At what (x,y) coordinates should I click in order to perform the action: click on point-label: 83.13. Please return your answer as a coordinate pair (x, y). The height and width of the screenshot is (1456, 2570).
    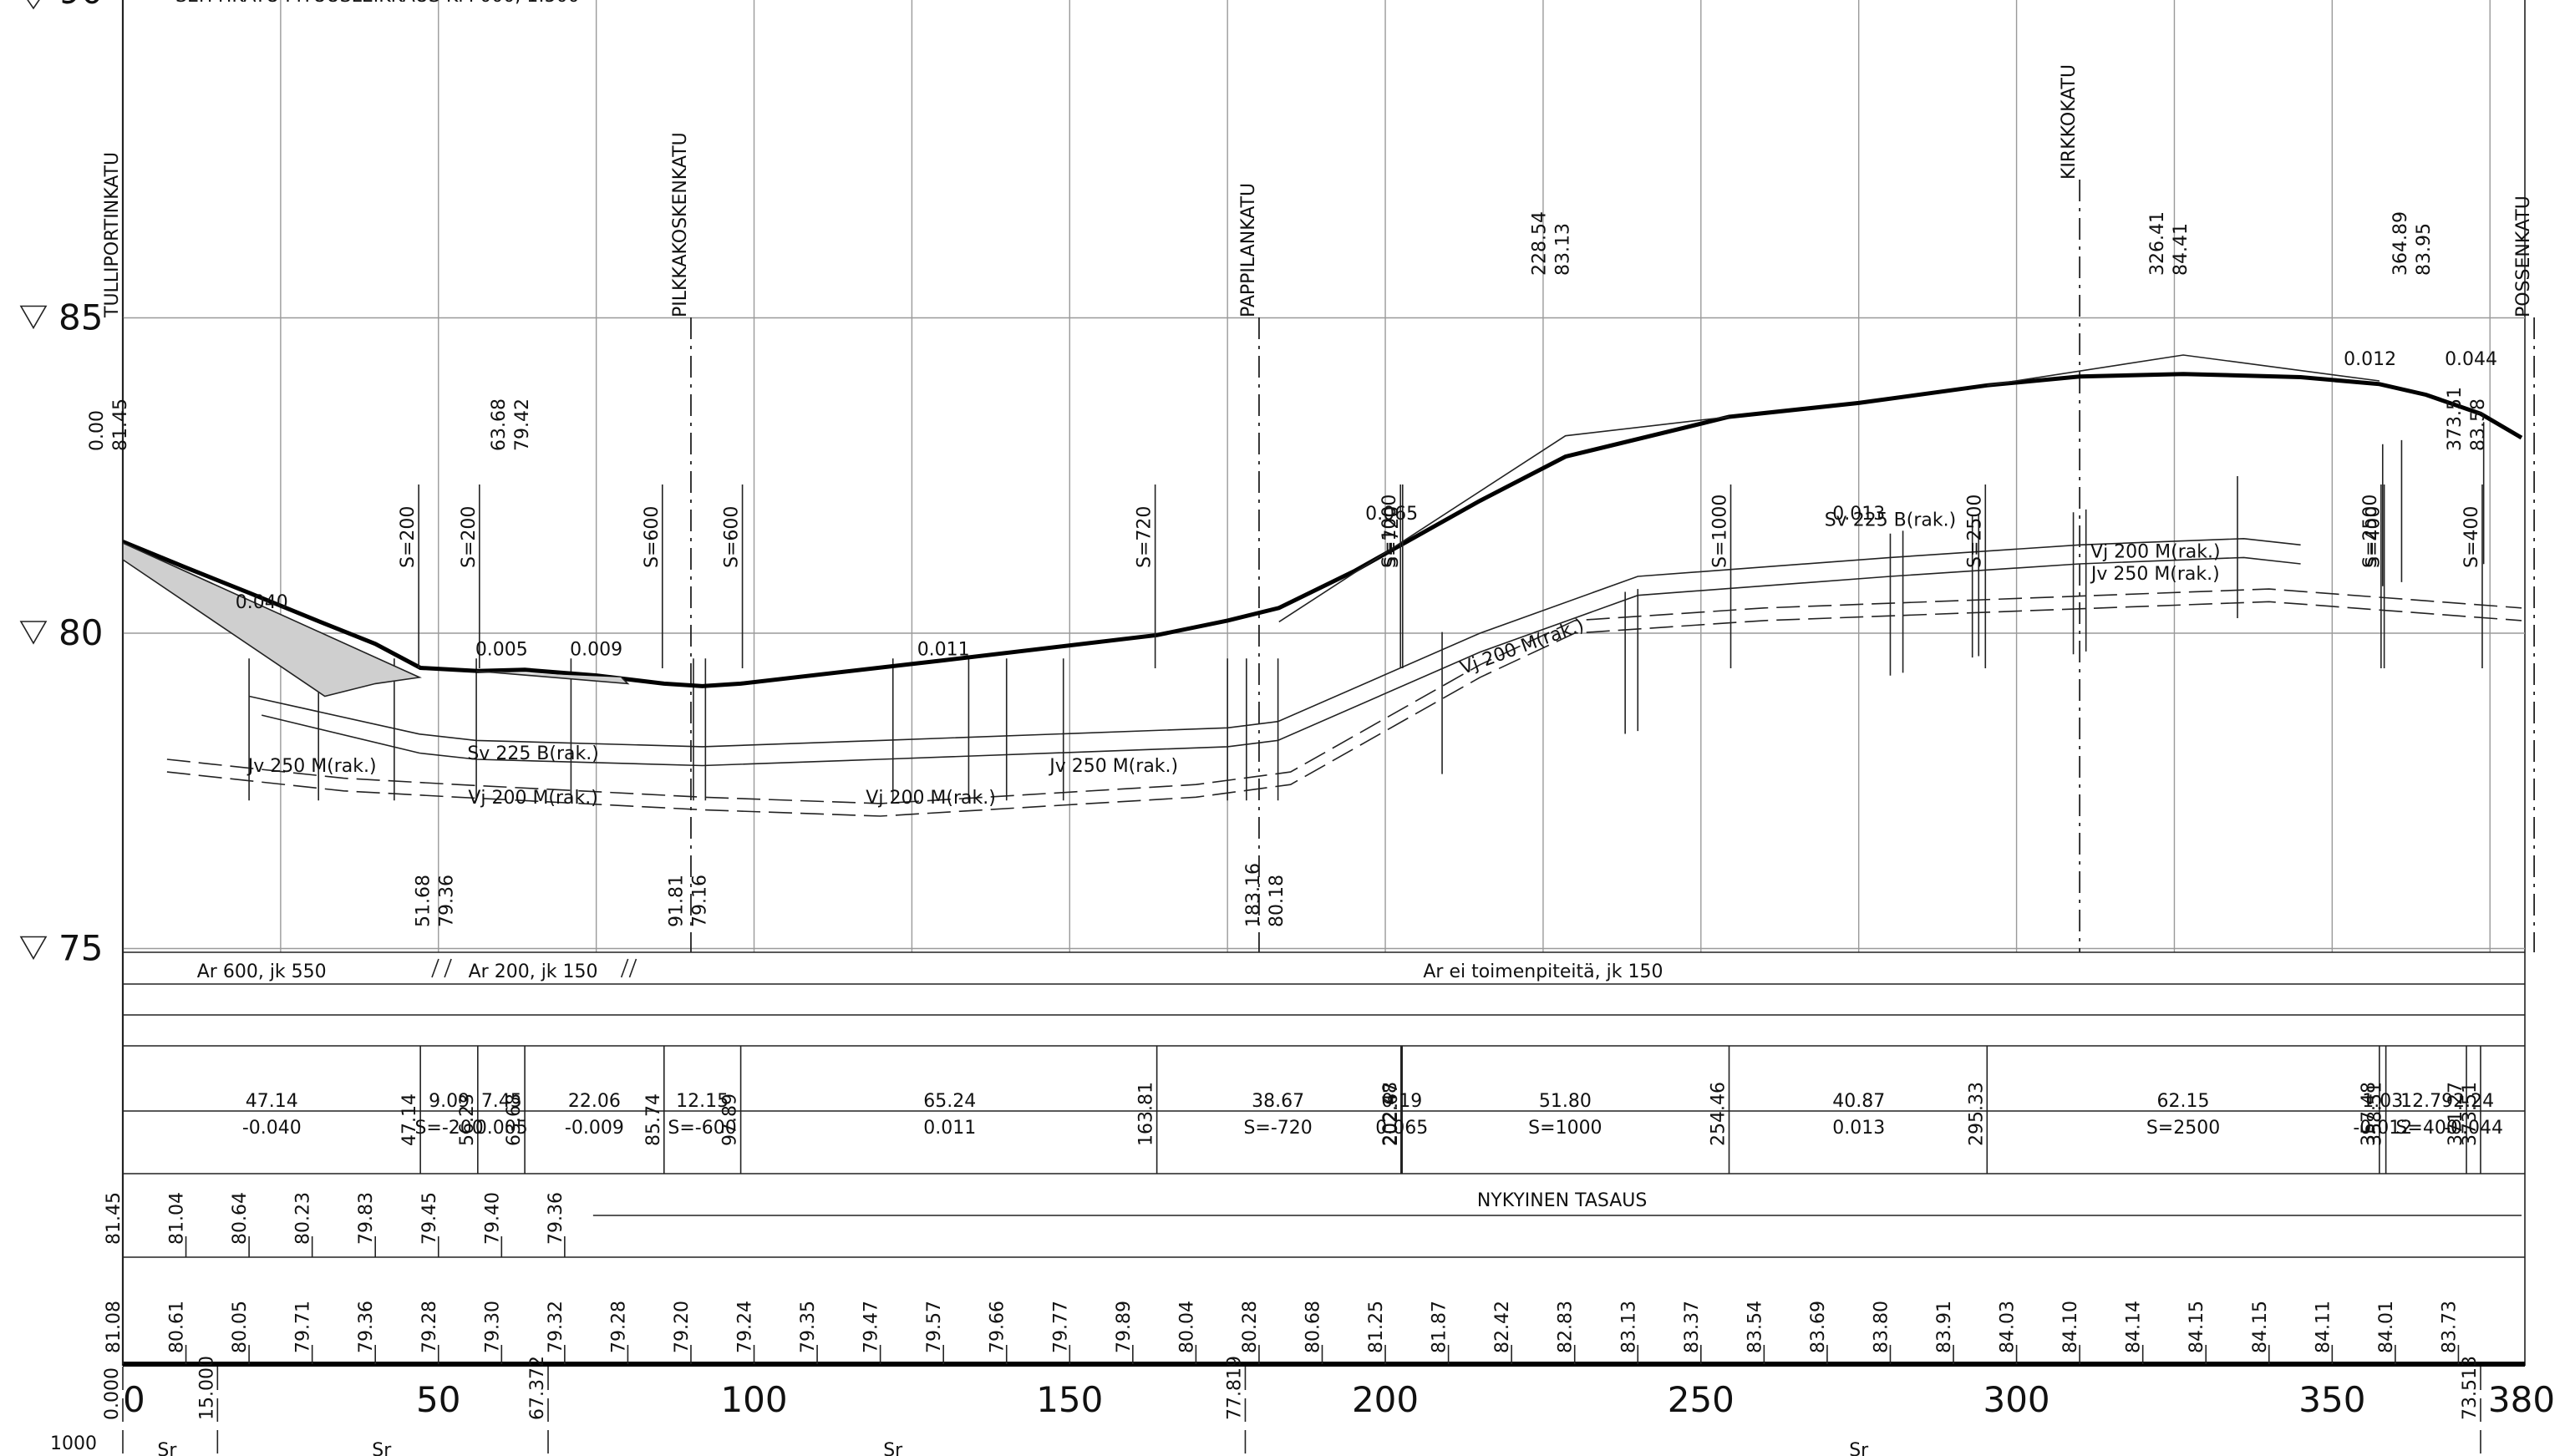
    Looking at the image, I should click on (1563, 249).